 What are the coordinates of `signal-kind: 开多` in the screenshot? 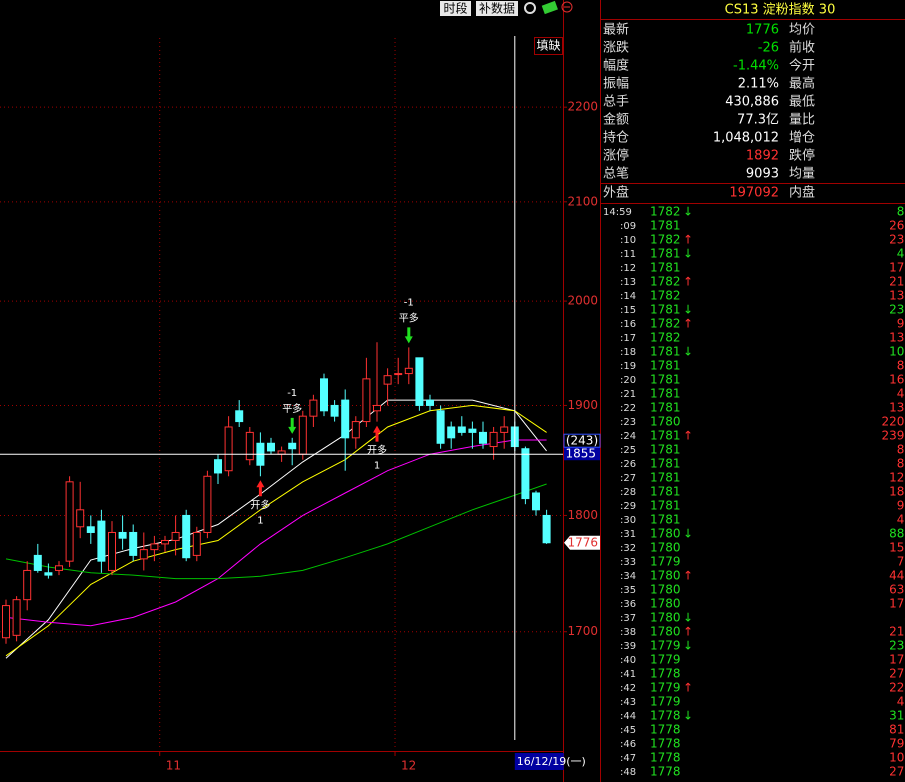 It's located at (260, 504).